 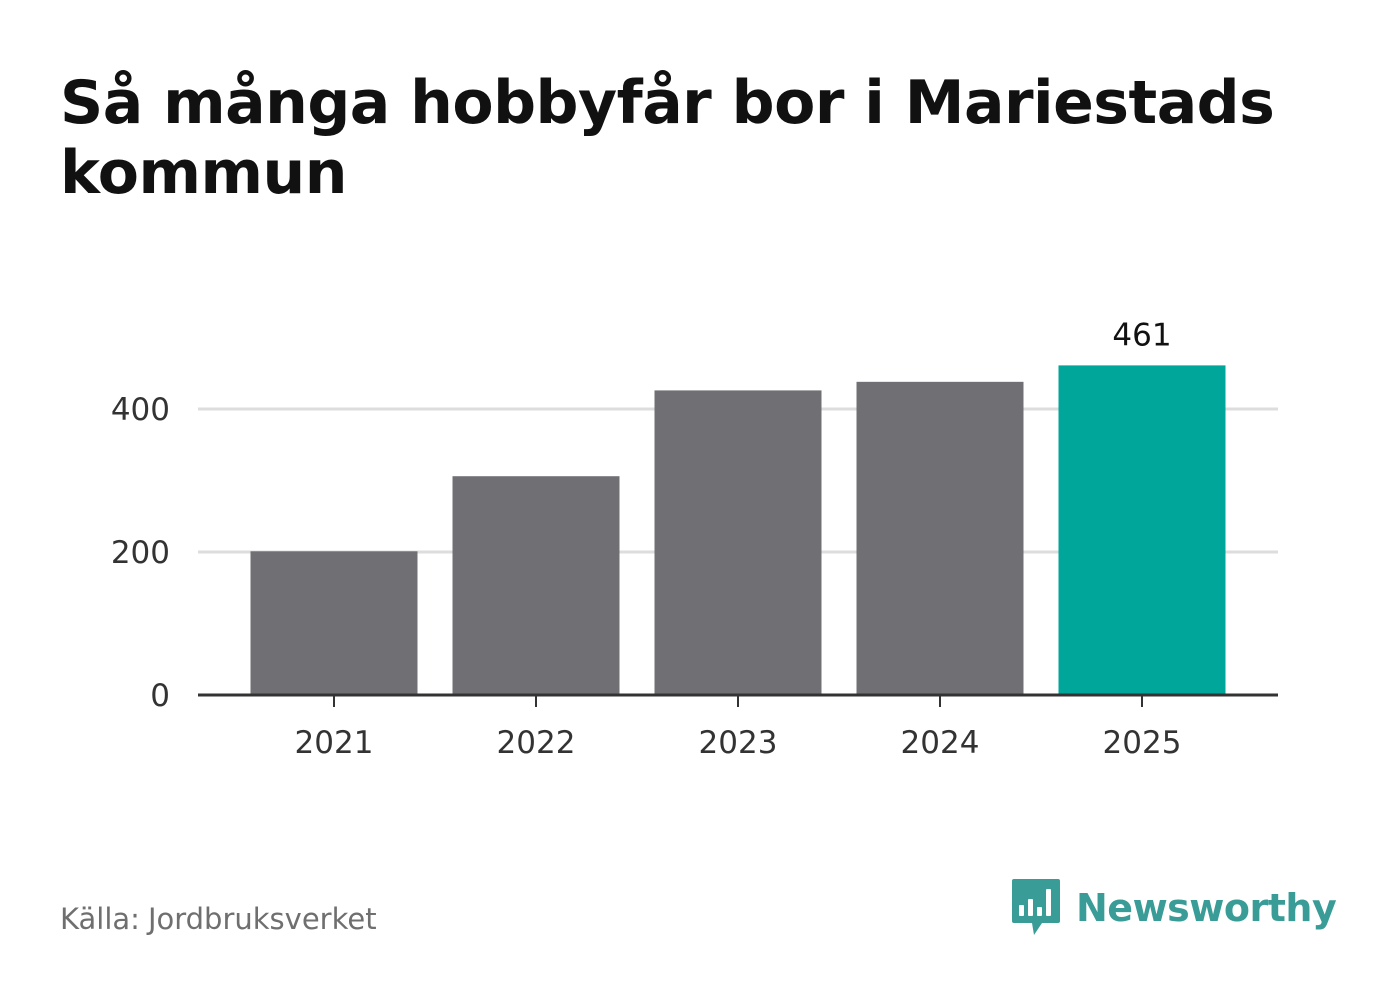 I want to click on x-tick-label-2021: 2021, so click(x=334, y=743).